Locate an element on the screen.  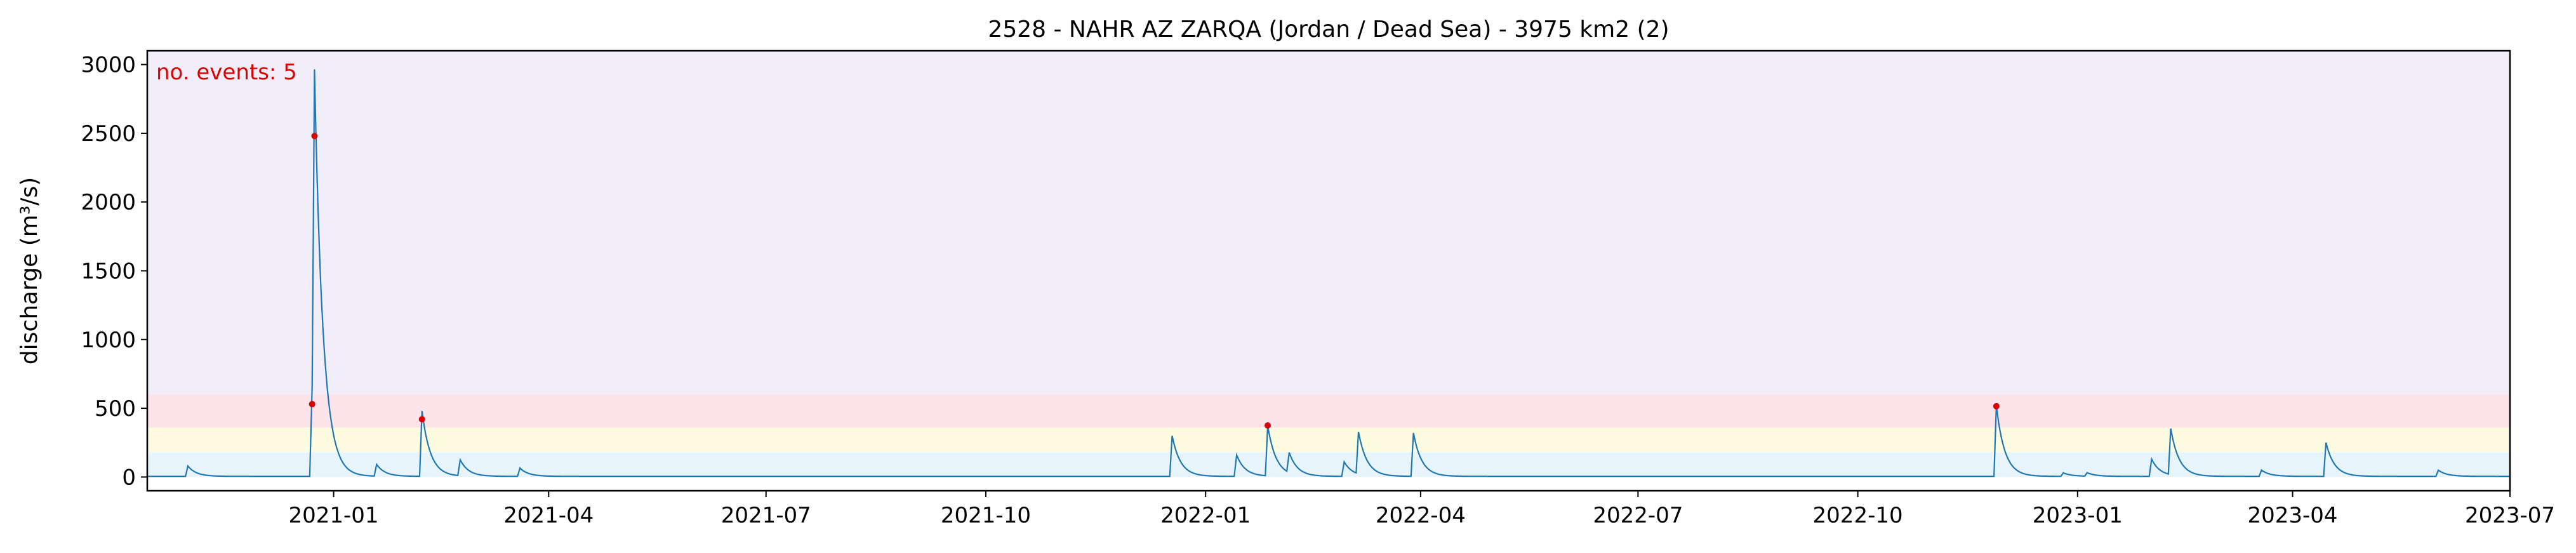
x-tick-label: 2022-10 is located at coordinates (1858, 515).